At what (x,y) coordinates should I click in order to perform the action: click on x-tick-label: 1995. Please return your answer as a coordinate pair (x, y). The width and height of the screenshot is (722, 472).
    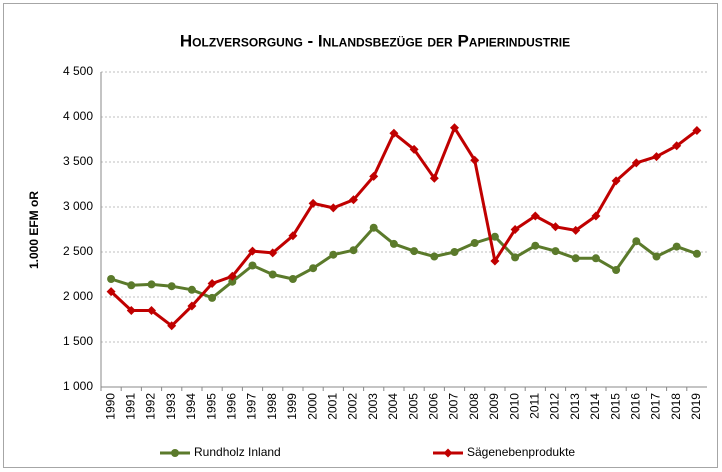
    Looking at the image, I should click on (211, 406).